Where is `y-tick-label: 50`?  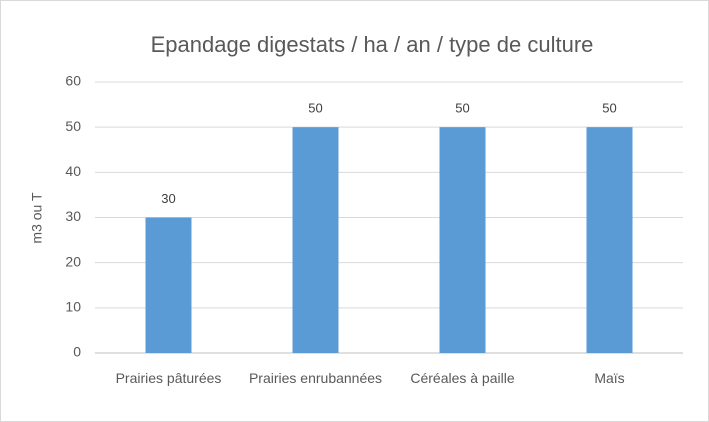 y-tick-label: 50 is located at coordinates (73, 126).